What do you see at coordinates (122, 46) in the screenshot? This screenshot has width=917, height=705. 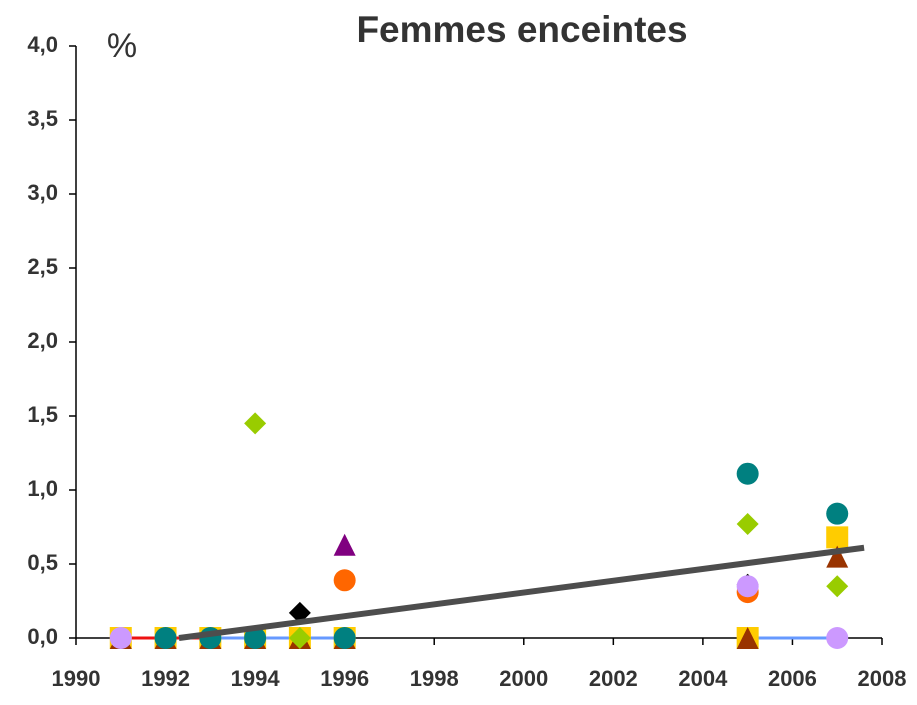 I see `y-axis-label: %` at bounding box center [122, 46].